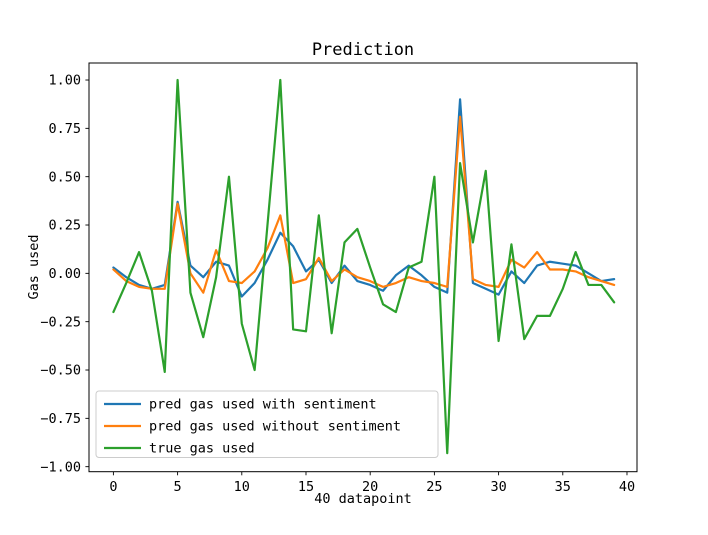 This screenshot has width=708, height=535. Describe the element at coordinates (306, 487) in the screenshot. I see `x-tick-label: 15` at that location.